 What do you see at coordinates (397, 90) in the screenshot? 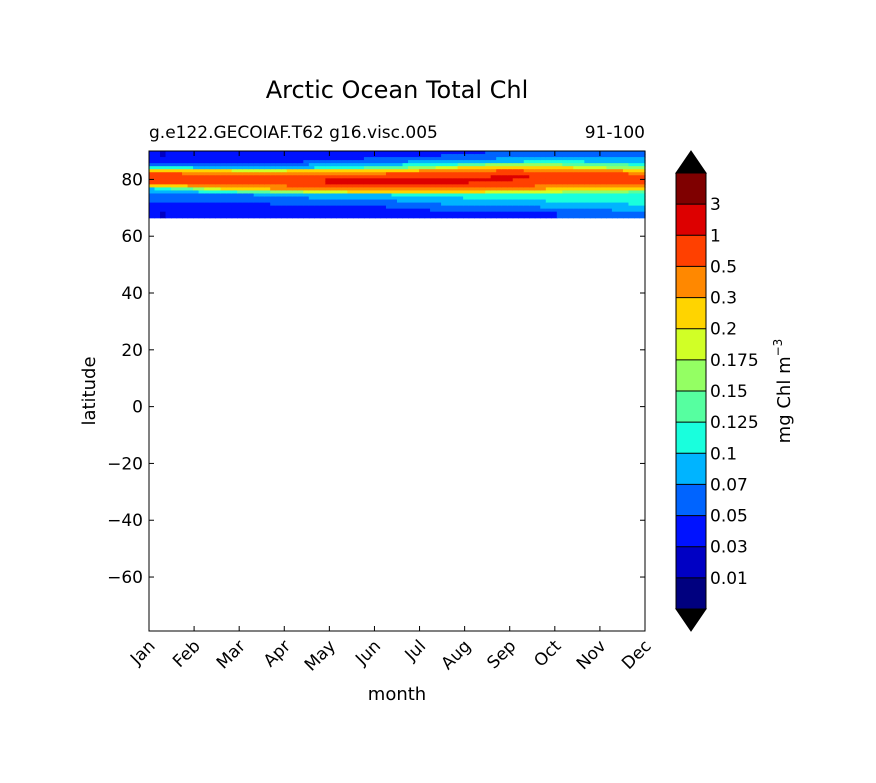
I see `chart-title: Arctic Ocean Total Chl` at bounding box center [397, 90].